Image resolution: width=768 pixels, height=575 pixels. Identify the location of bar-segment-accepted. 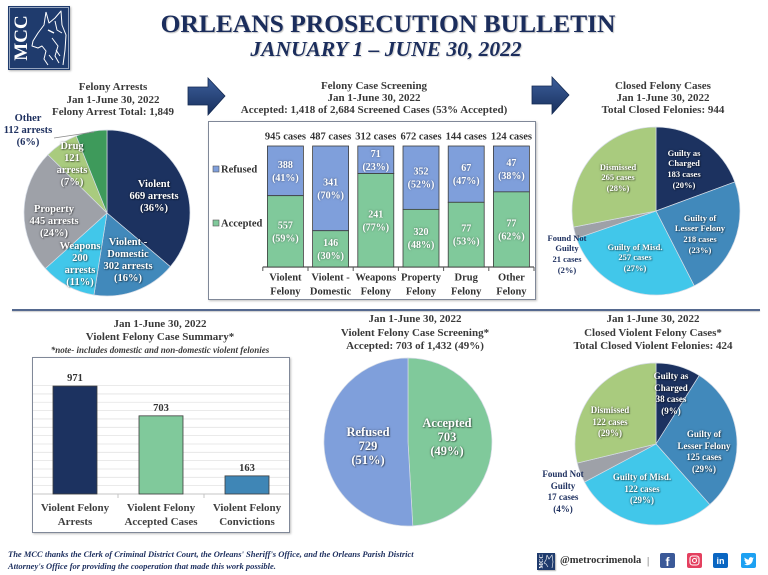
(421, 238).